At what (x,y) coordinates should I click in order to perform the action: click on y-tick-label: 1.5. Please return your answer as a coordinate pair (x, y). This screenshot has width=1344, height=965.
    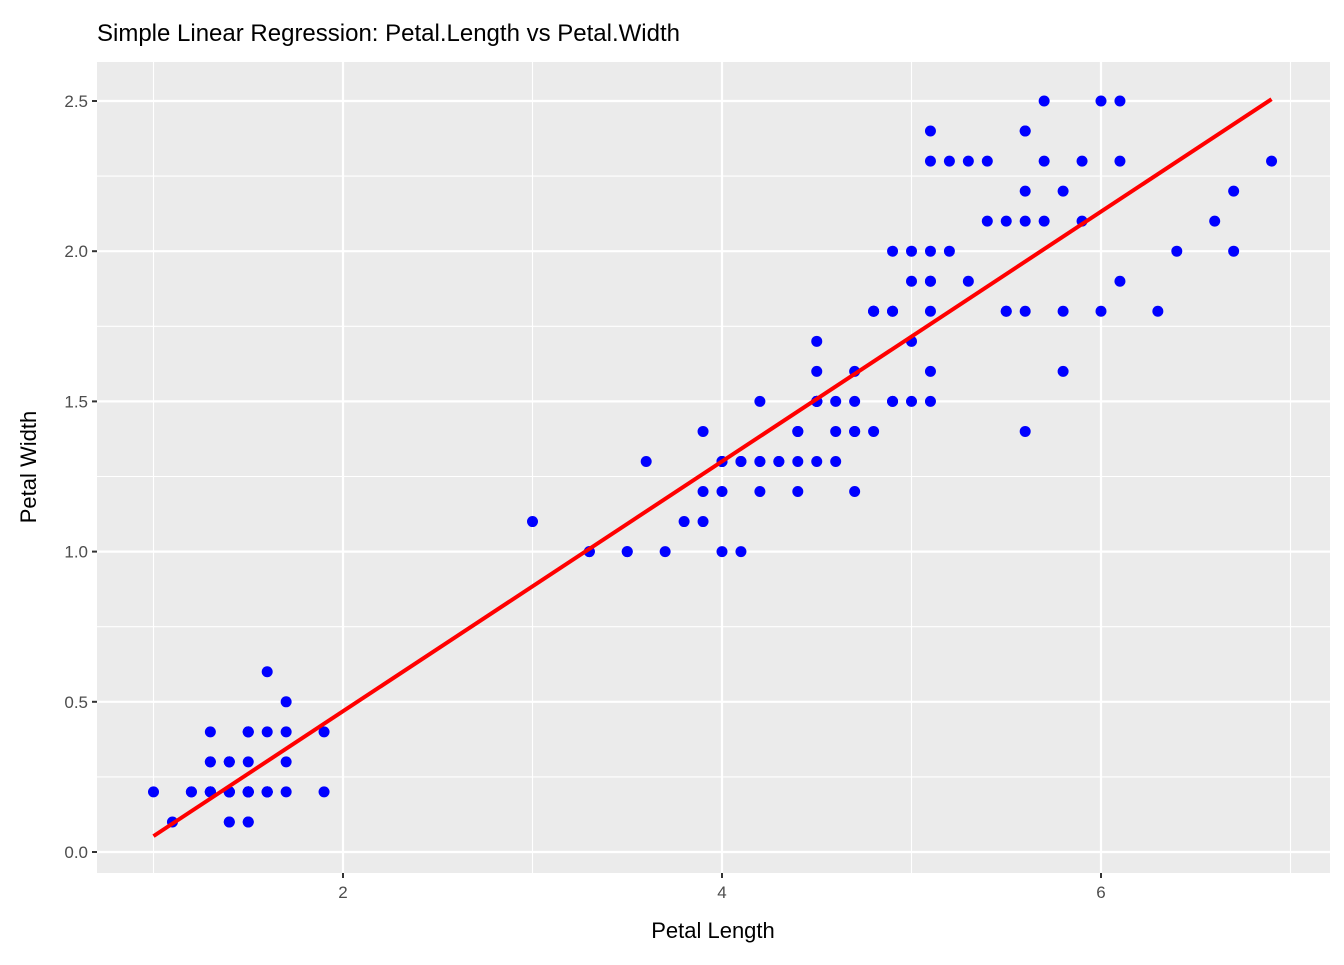
    Looking at the image, I should click on (76, 401).